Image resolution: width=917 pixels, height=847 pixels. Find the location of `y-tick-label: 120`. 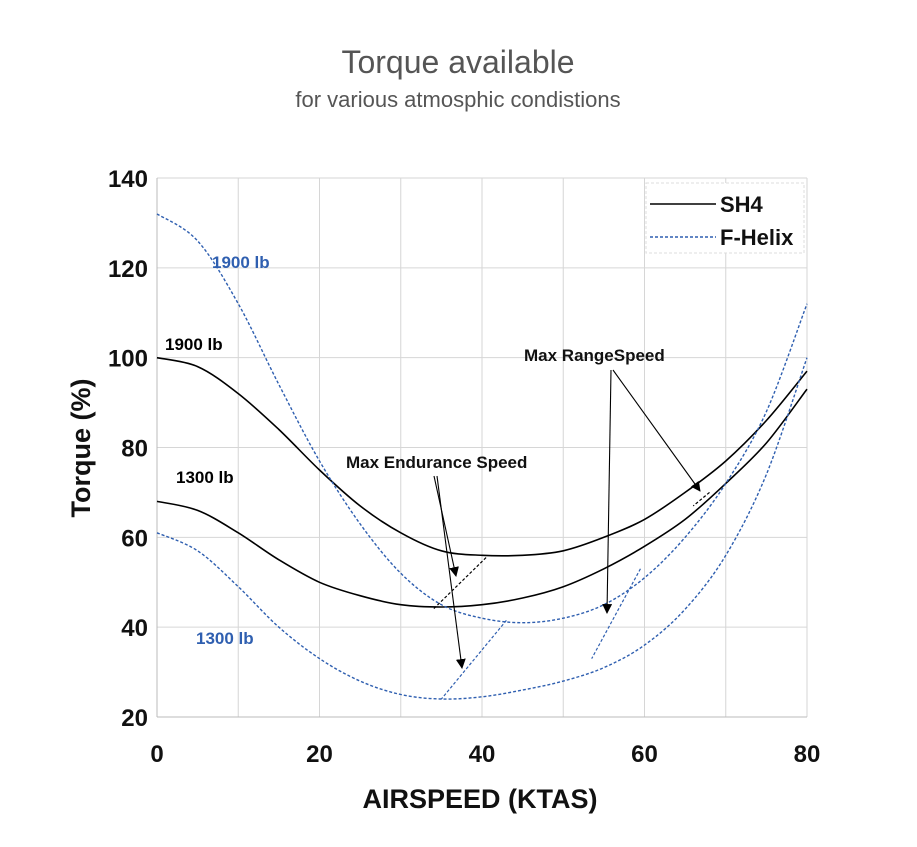

y-tick-label: 120 is located at coordinates (128, 269).